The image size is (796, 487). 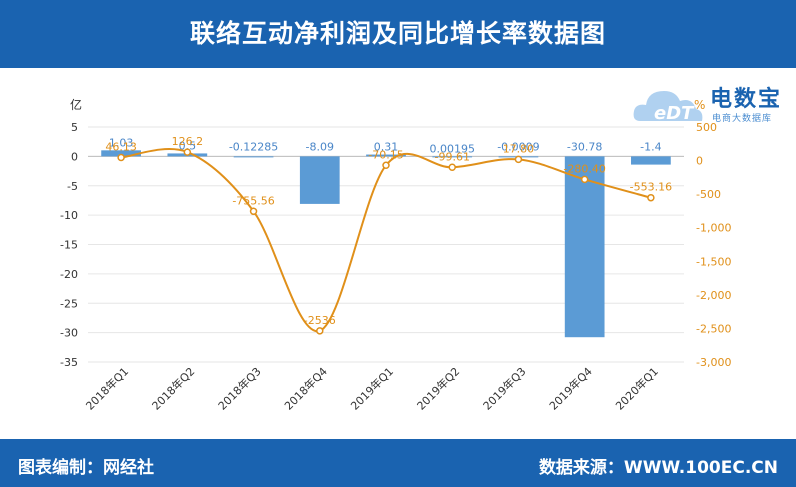 I want to click on bar-value-label: -30.78, so click(x=584, y=146).